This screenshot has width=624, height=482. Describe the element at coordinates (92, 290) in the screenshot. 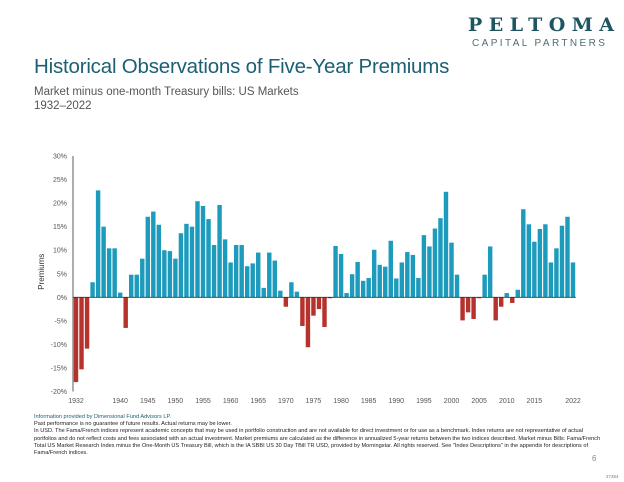

I see `bar-1935` at that location.